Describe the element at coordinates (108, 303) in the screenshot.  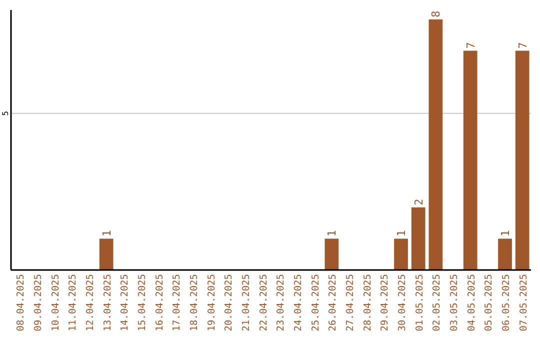
I see `x-tick-label: 13.04.2025` at that location.